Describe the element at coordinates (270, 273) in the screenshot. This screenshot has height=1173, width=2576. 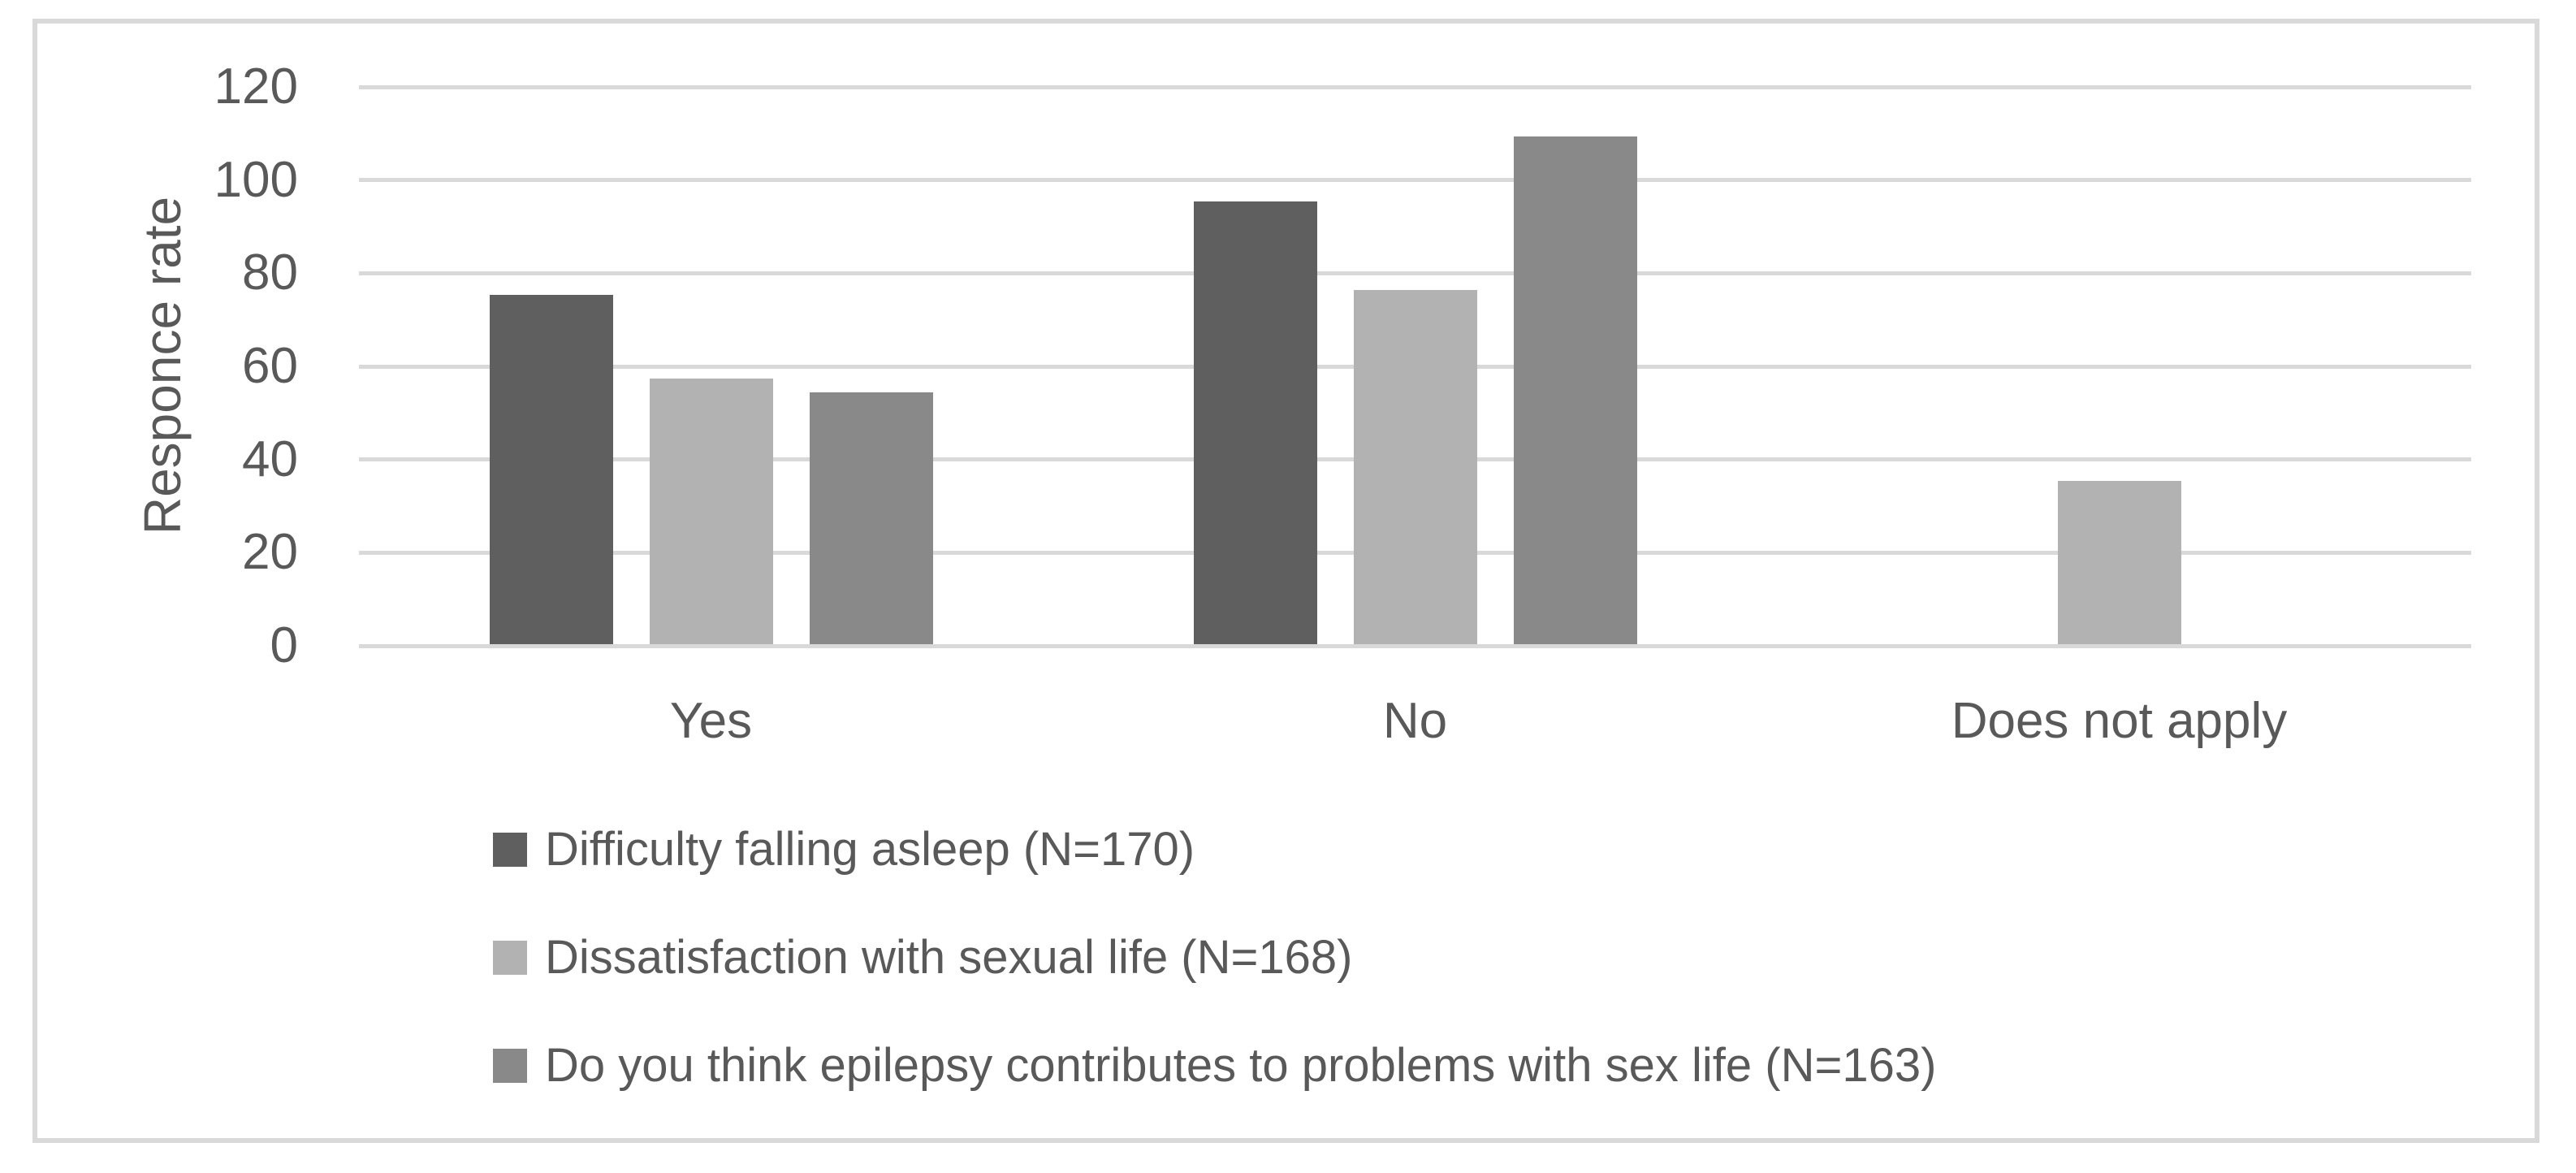
I see `y-tick-label: 80` at that location.